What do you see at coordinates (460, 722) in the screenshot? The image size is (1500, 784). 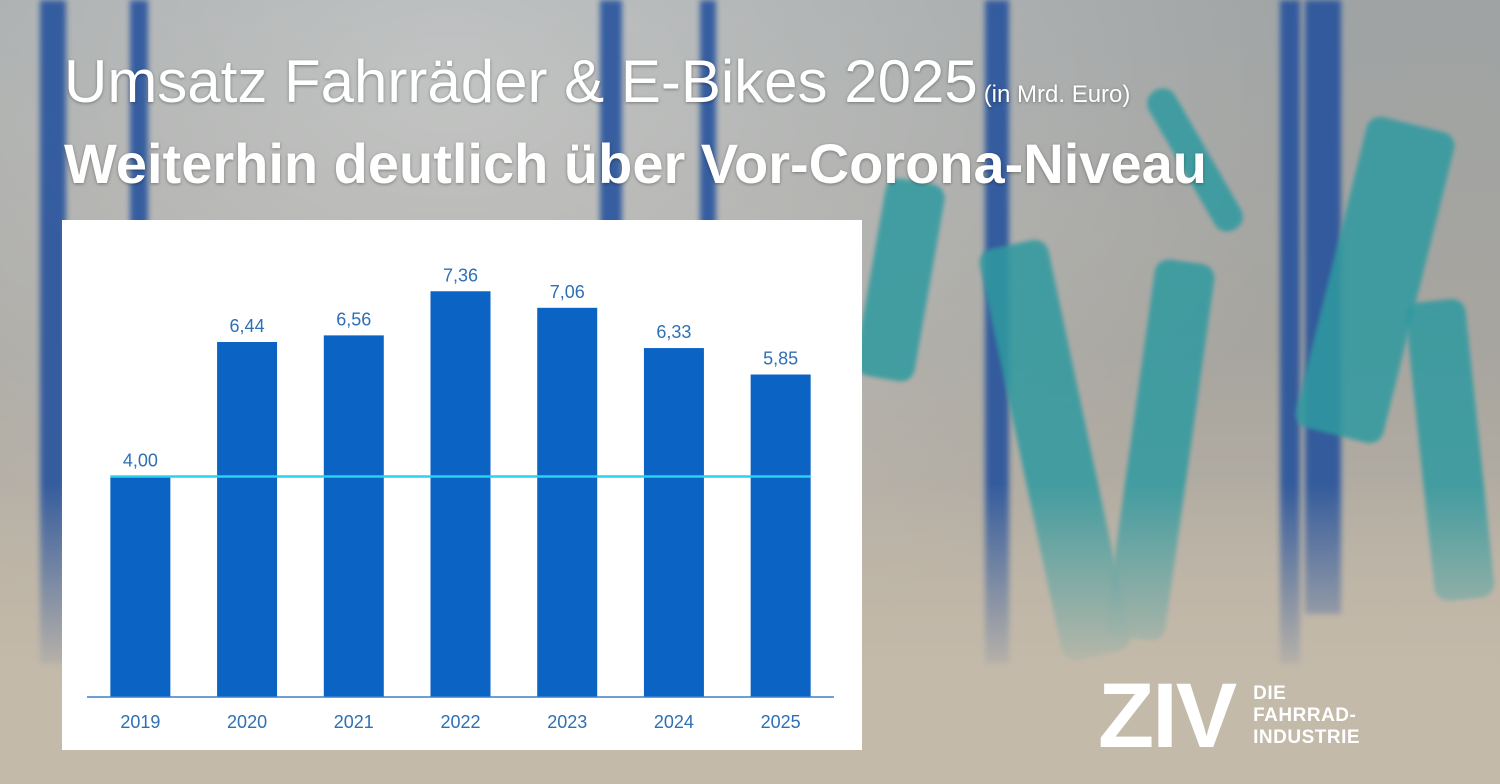 I see `x-tick-label-2022: 2022` at bounding box center [460, 722].